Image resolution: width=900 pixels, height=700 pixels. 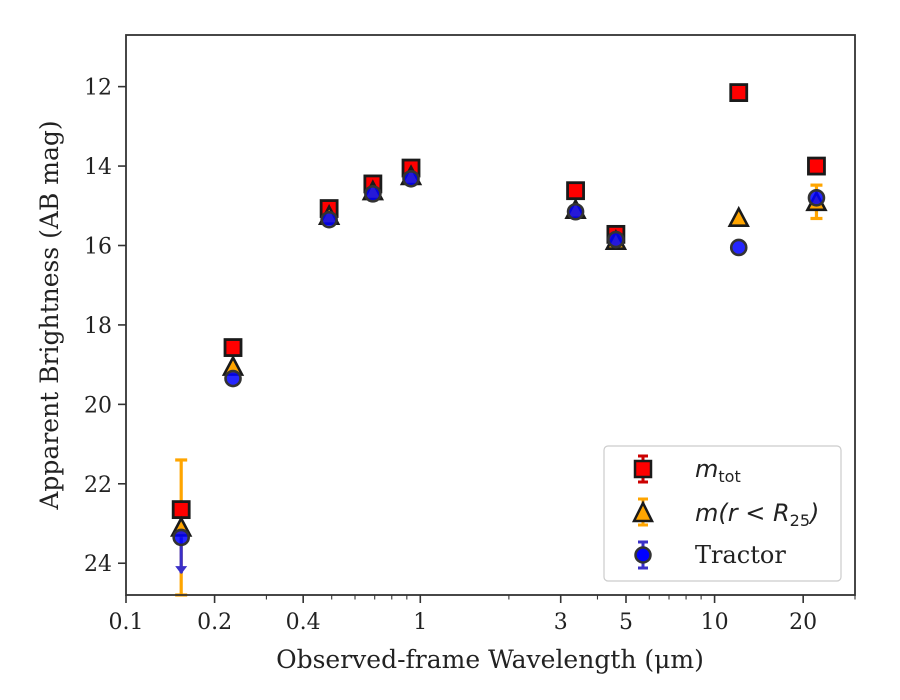 I want to click on legend-box, so click(x=722, y=513).